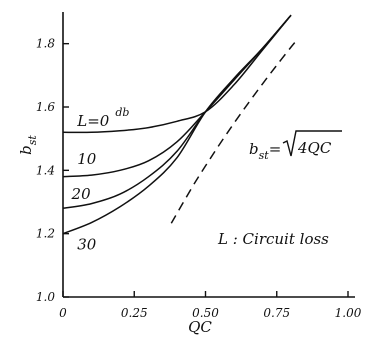 The height and width of the screenshot is (338, 382). Describe the element at coordinates (276, 313) in the screenshot. I see `x-tick-label: 0.75` at that location.